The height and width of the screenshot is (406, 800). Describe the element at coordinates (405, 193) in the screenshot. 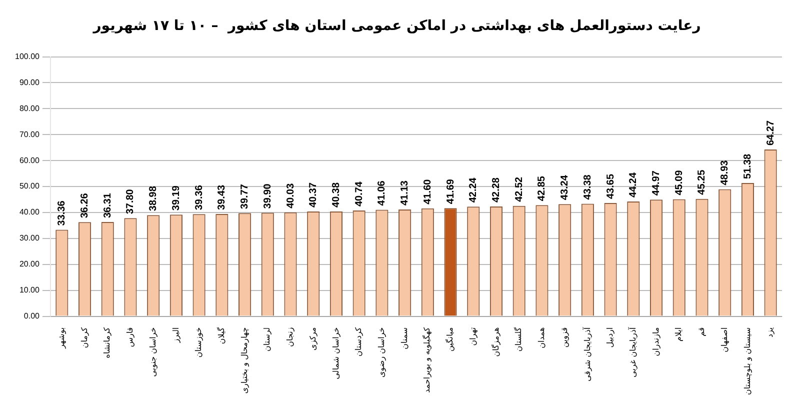

I see `data-label: 41.13` at that location.